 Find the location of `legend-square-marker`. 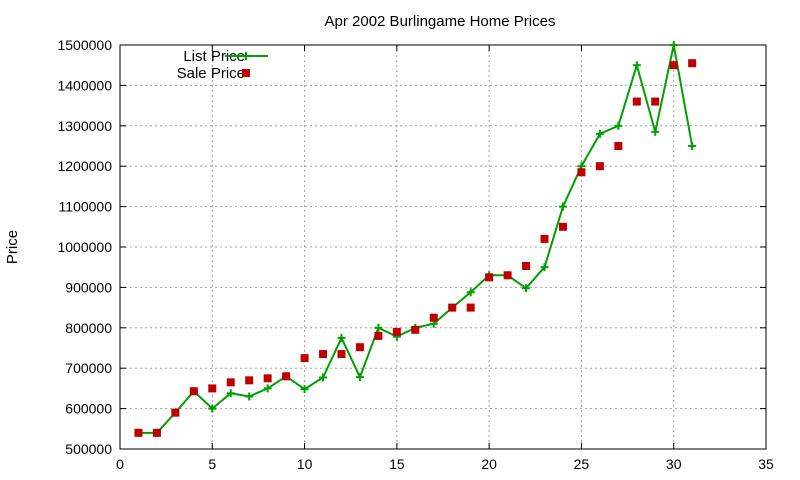

legend-square-marker is located at coordinates (246, 73).